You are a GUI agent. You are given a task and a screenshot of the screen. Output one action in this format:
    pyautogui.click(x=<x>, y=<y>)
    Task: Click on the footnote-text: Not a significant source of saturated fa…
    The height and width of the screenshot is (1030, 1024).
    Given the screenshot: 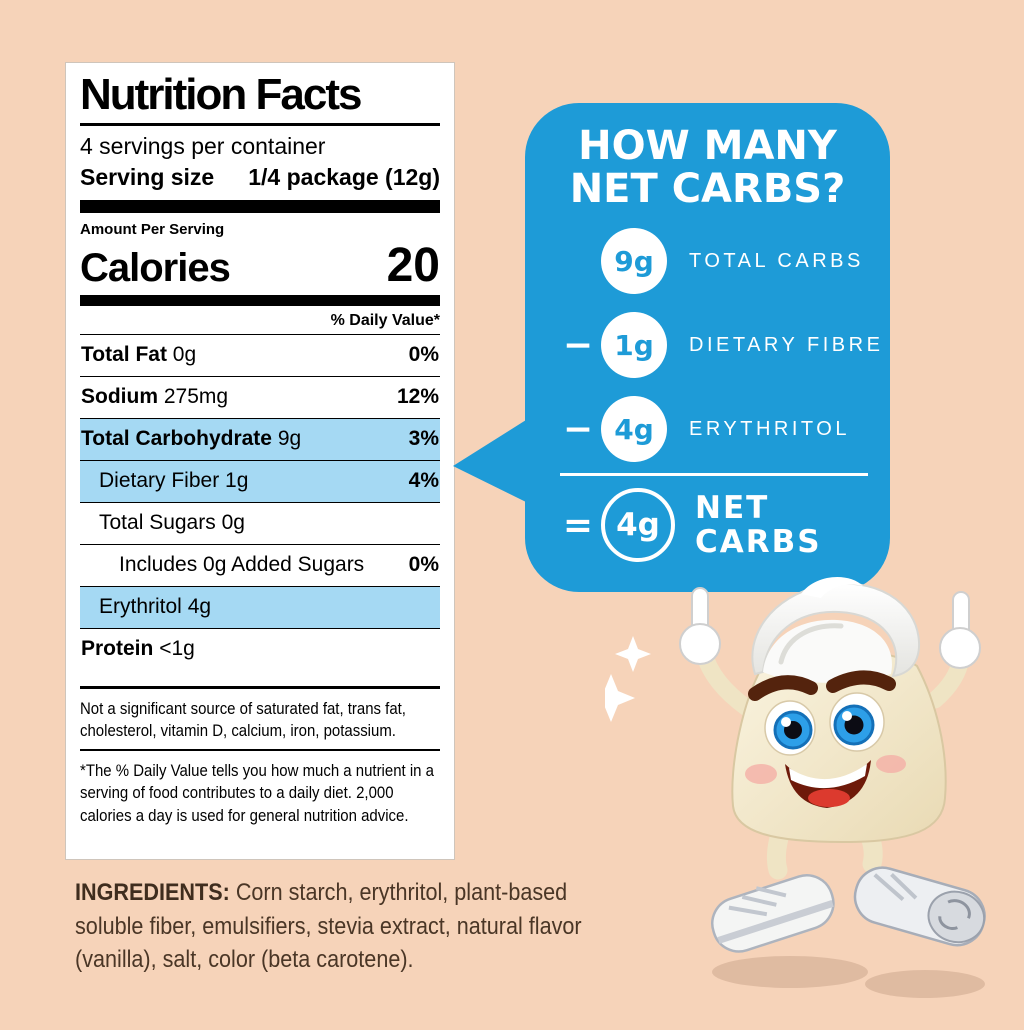 What is the action you would take?
    pyautogui.click(x=243, y=719)
    